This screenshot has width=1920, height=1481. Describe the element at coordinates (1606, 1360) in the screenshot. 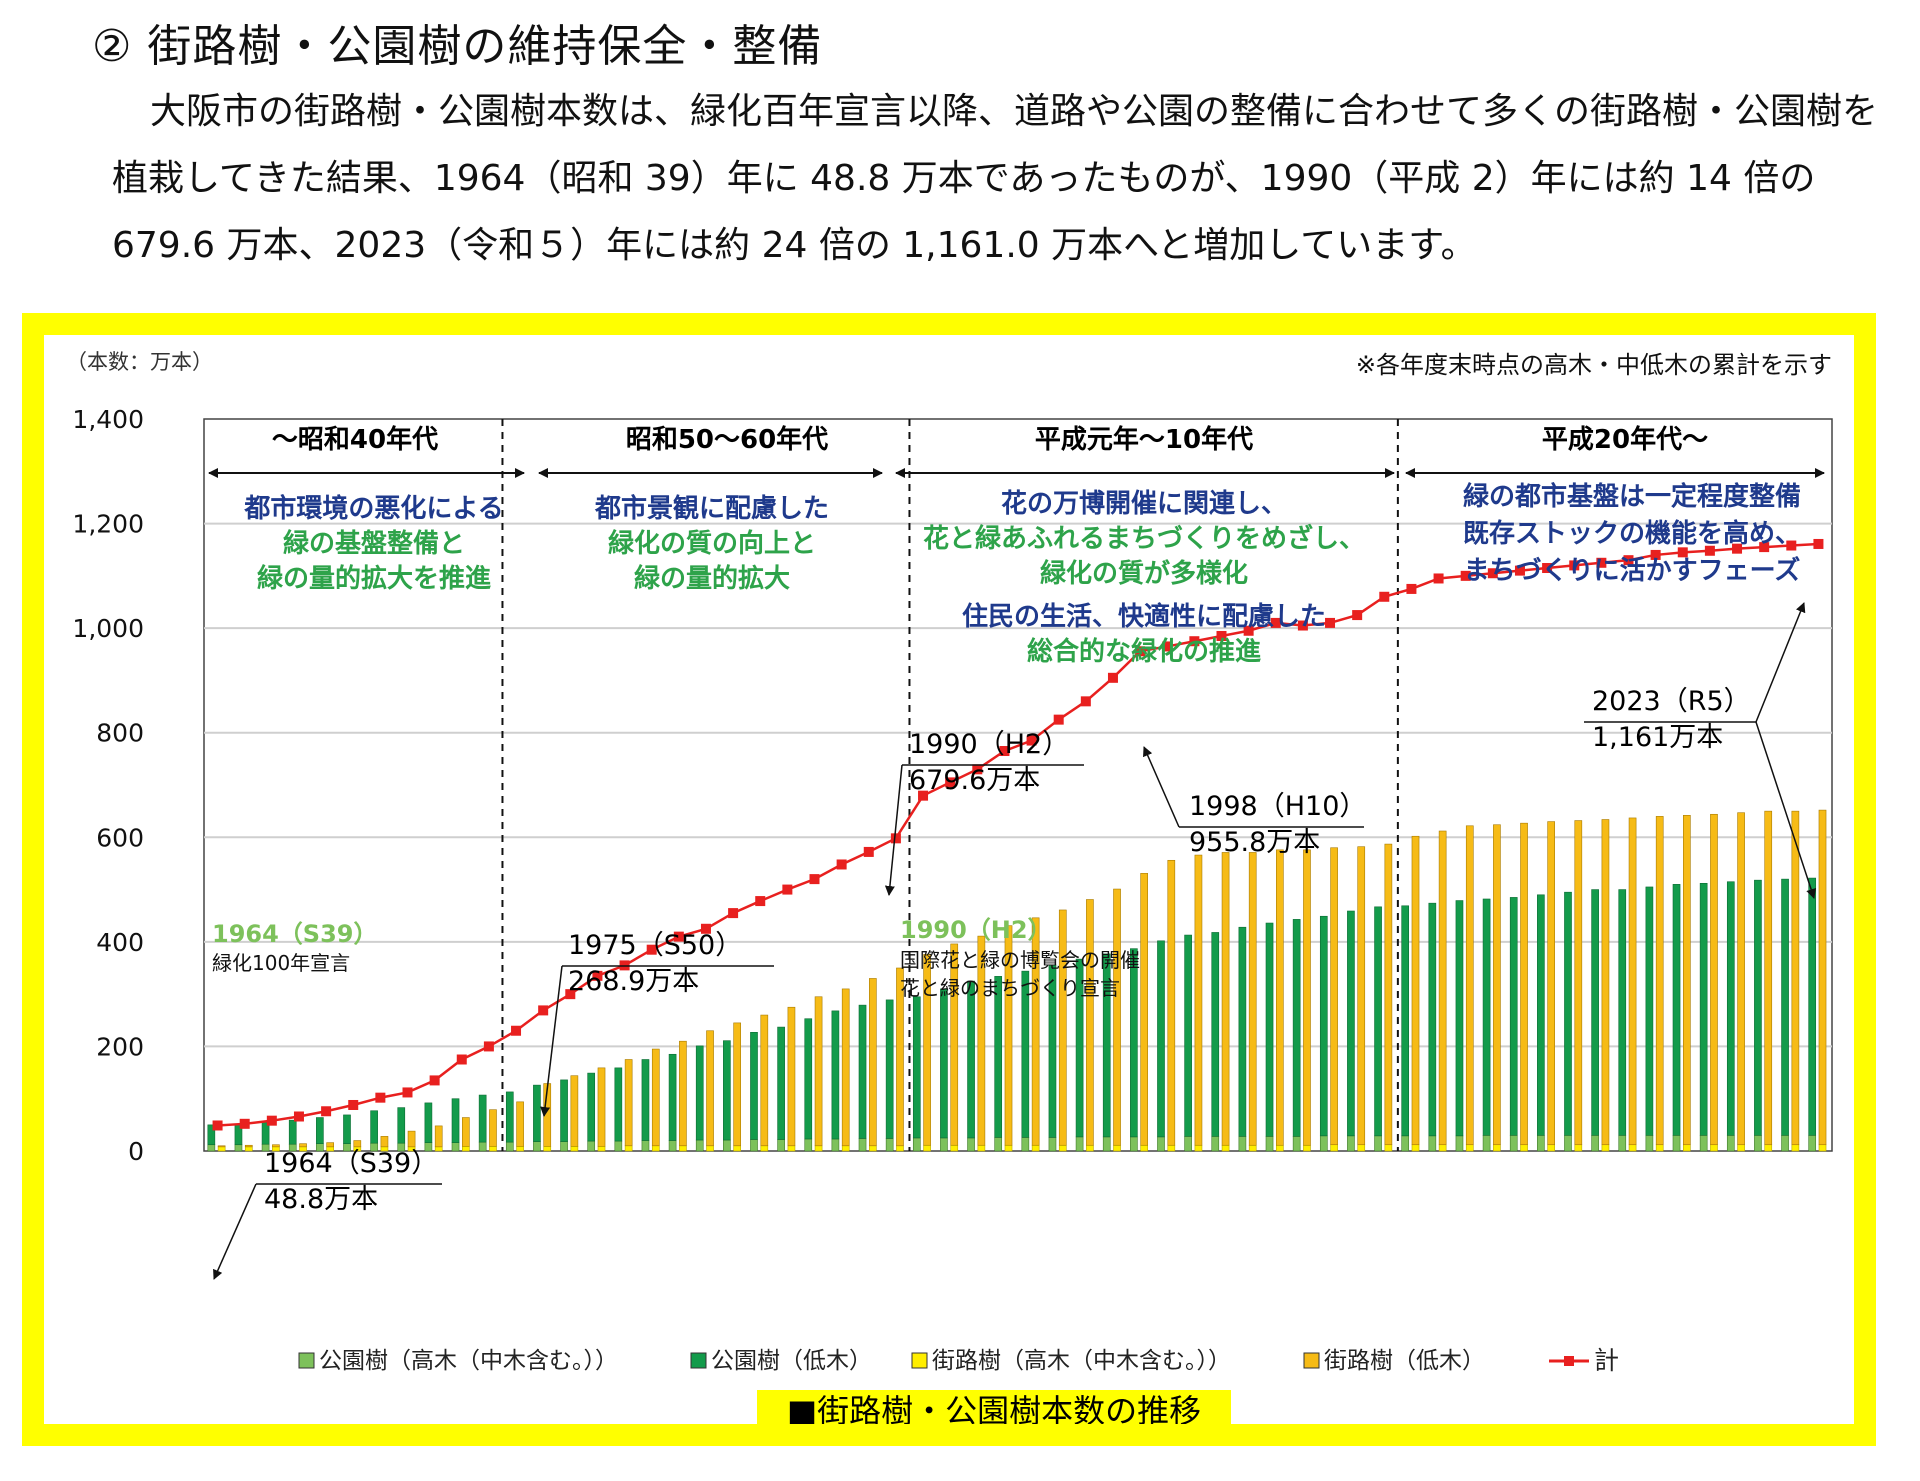

I see `legend-label: 計` at that location.